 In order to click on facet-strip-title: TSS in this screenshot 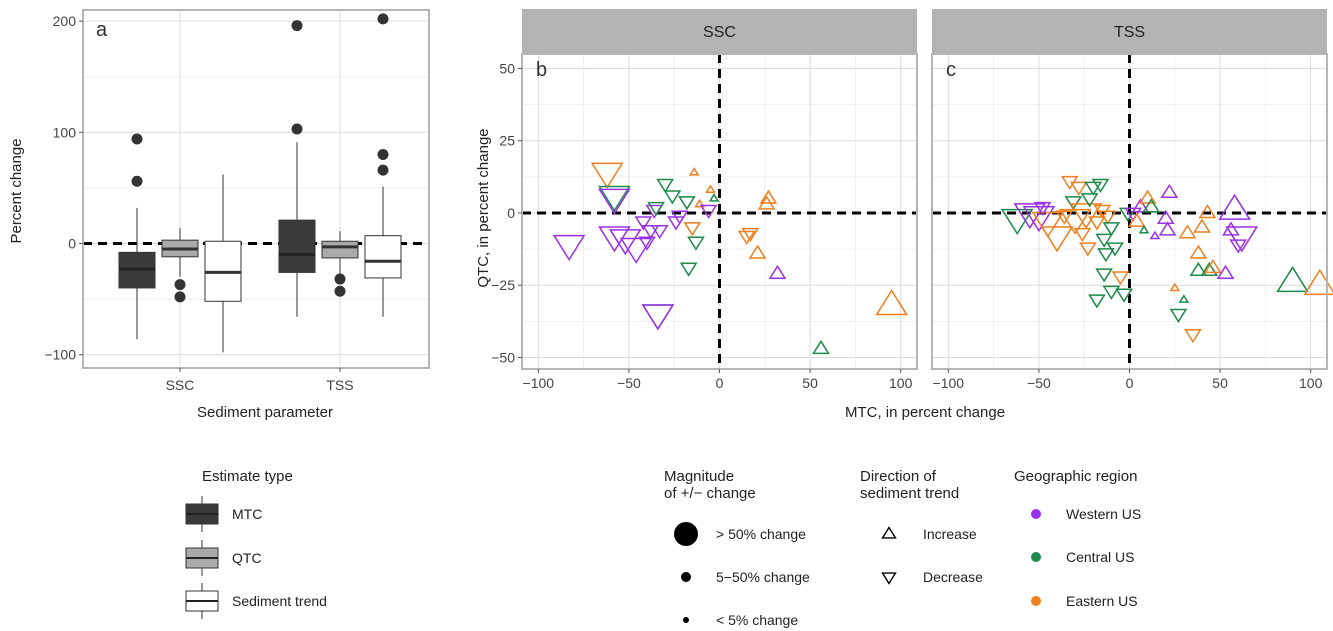, I will do `click(1129, 32)`.